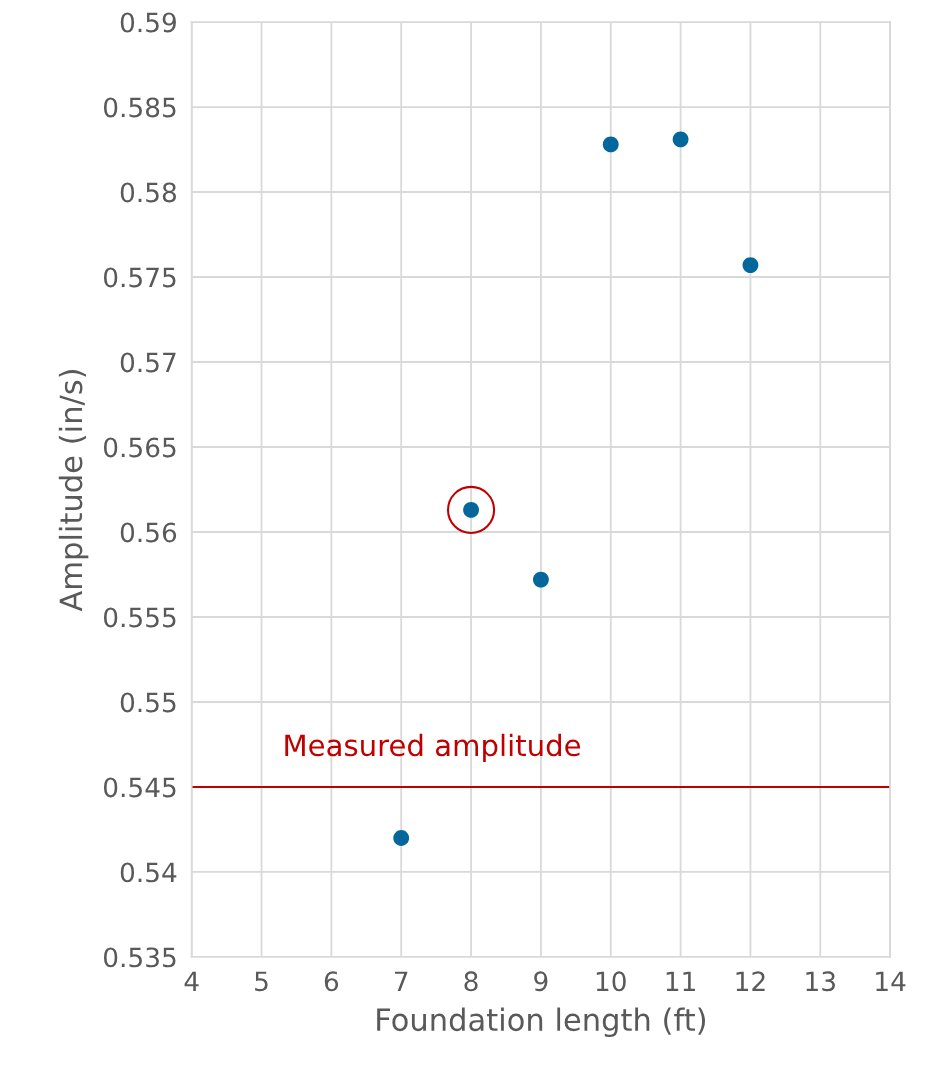 The image size is (935, 1075). I want to click on y-tick-label: 0.575, so click(139, 277).